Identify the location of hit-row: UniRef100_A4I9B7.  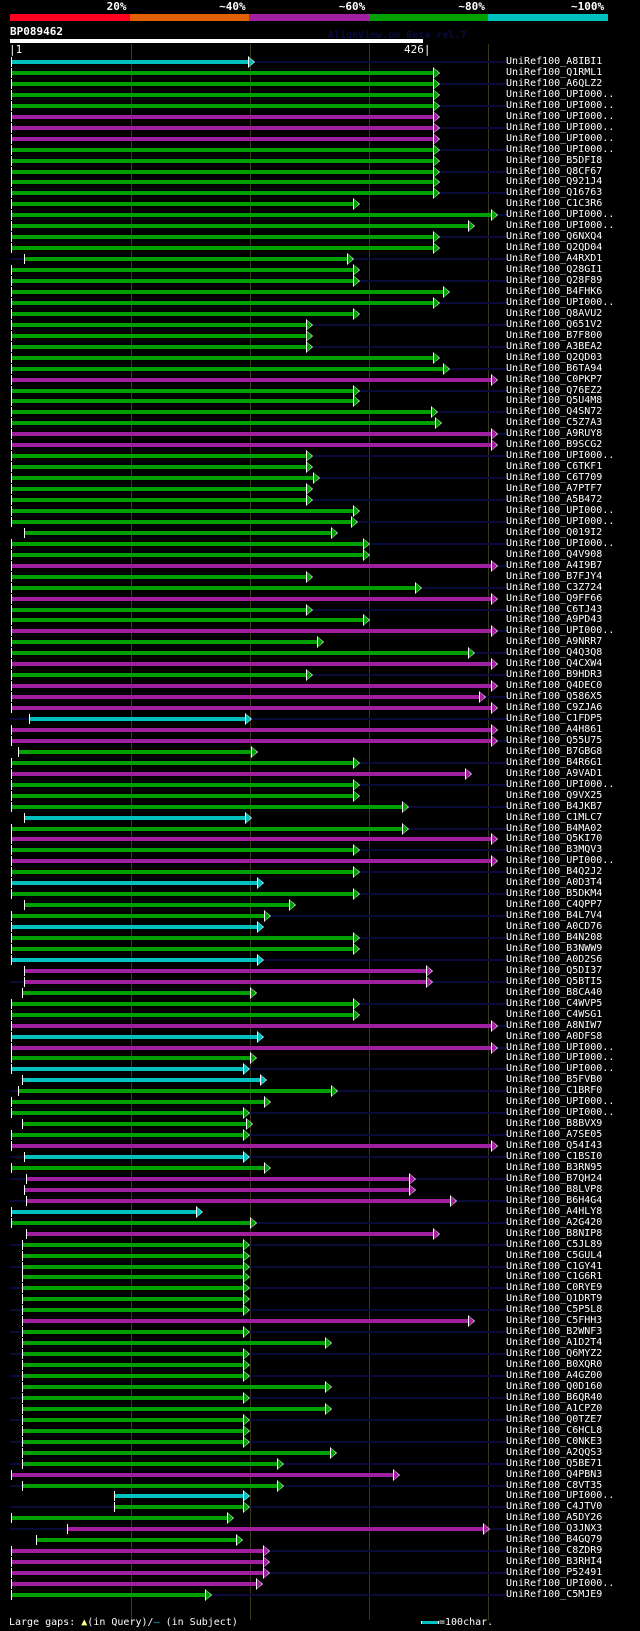
(320, 566).